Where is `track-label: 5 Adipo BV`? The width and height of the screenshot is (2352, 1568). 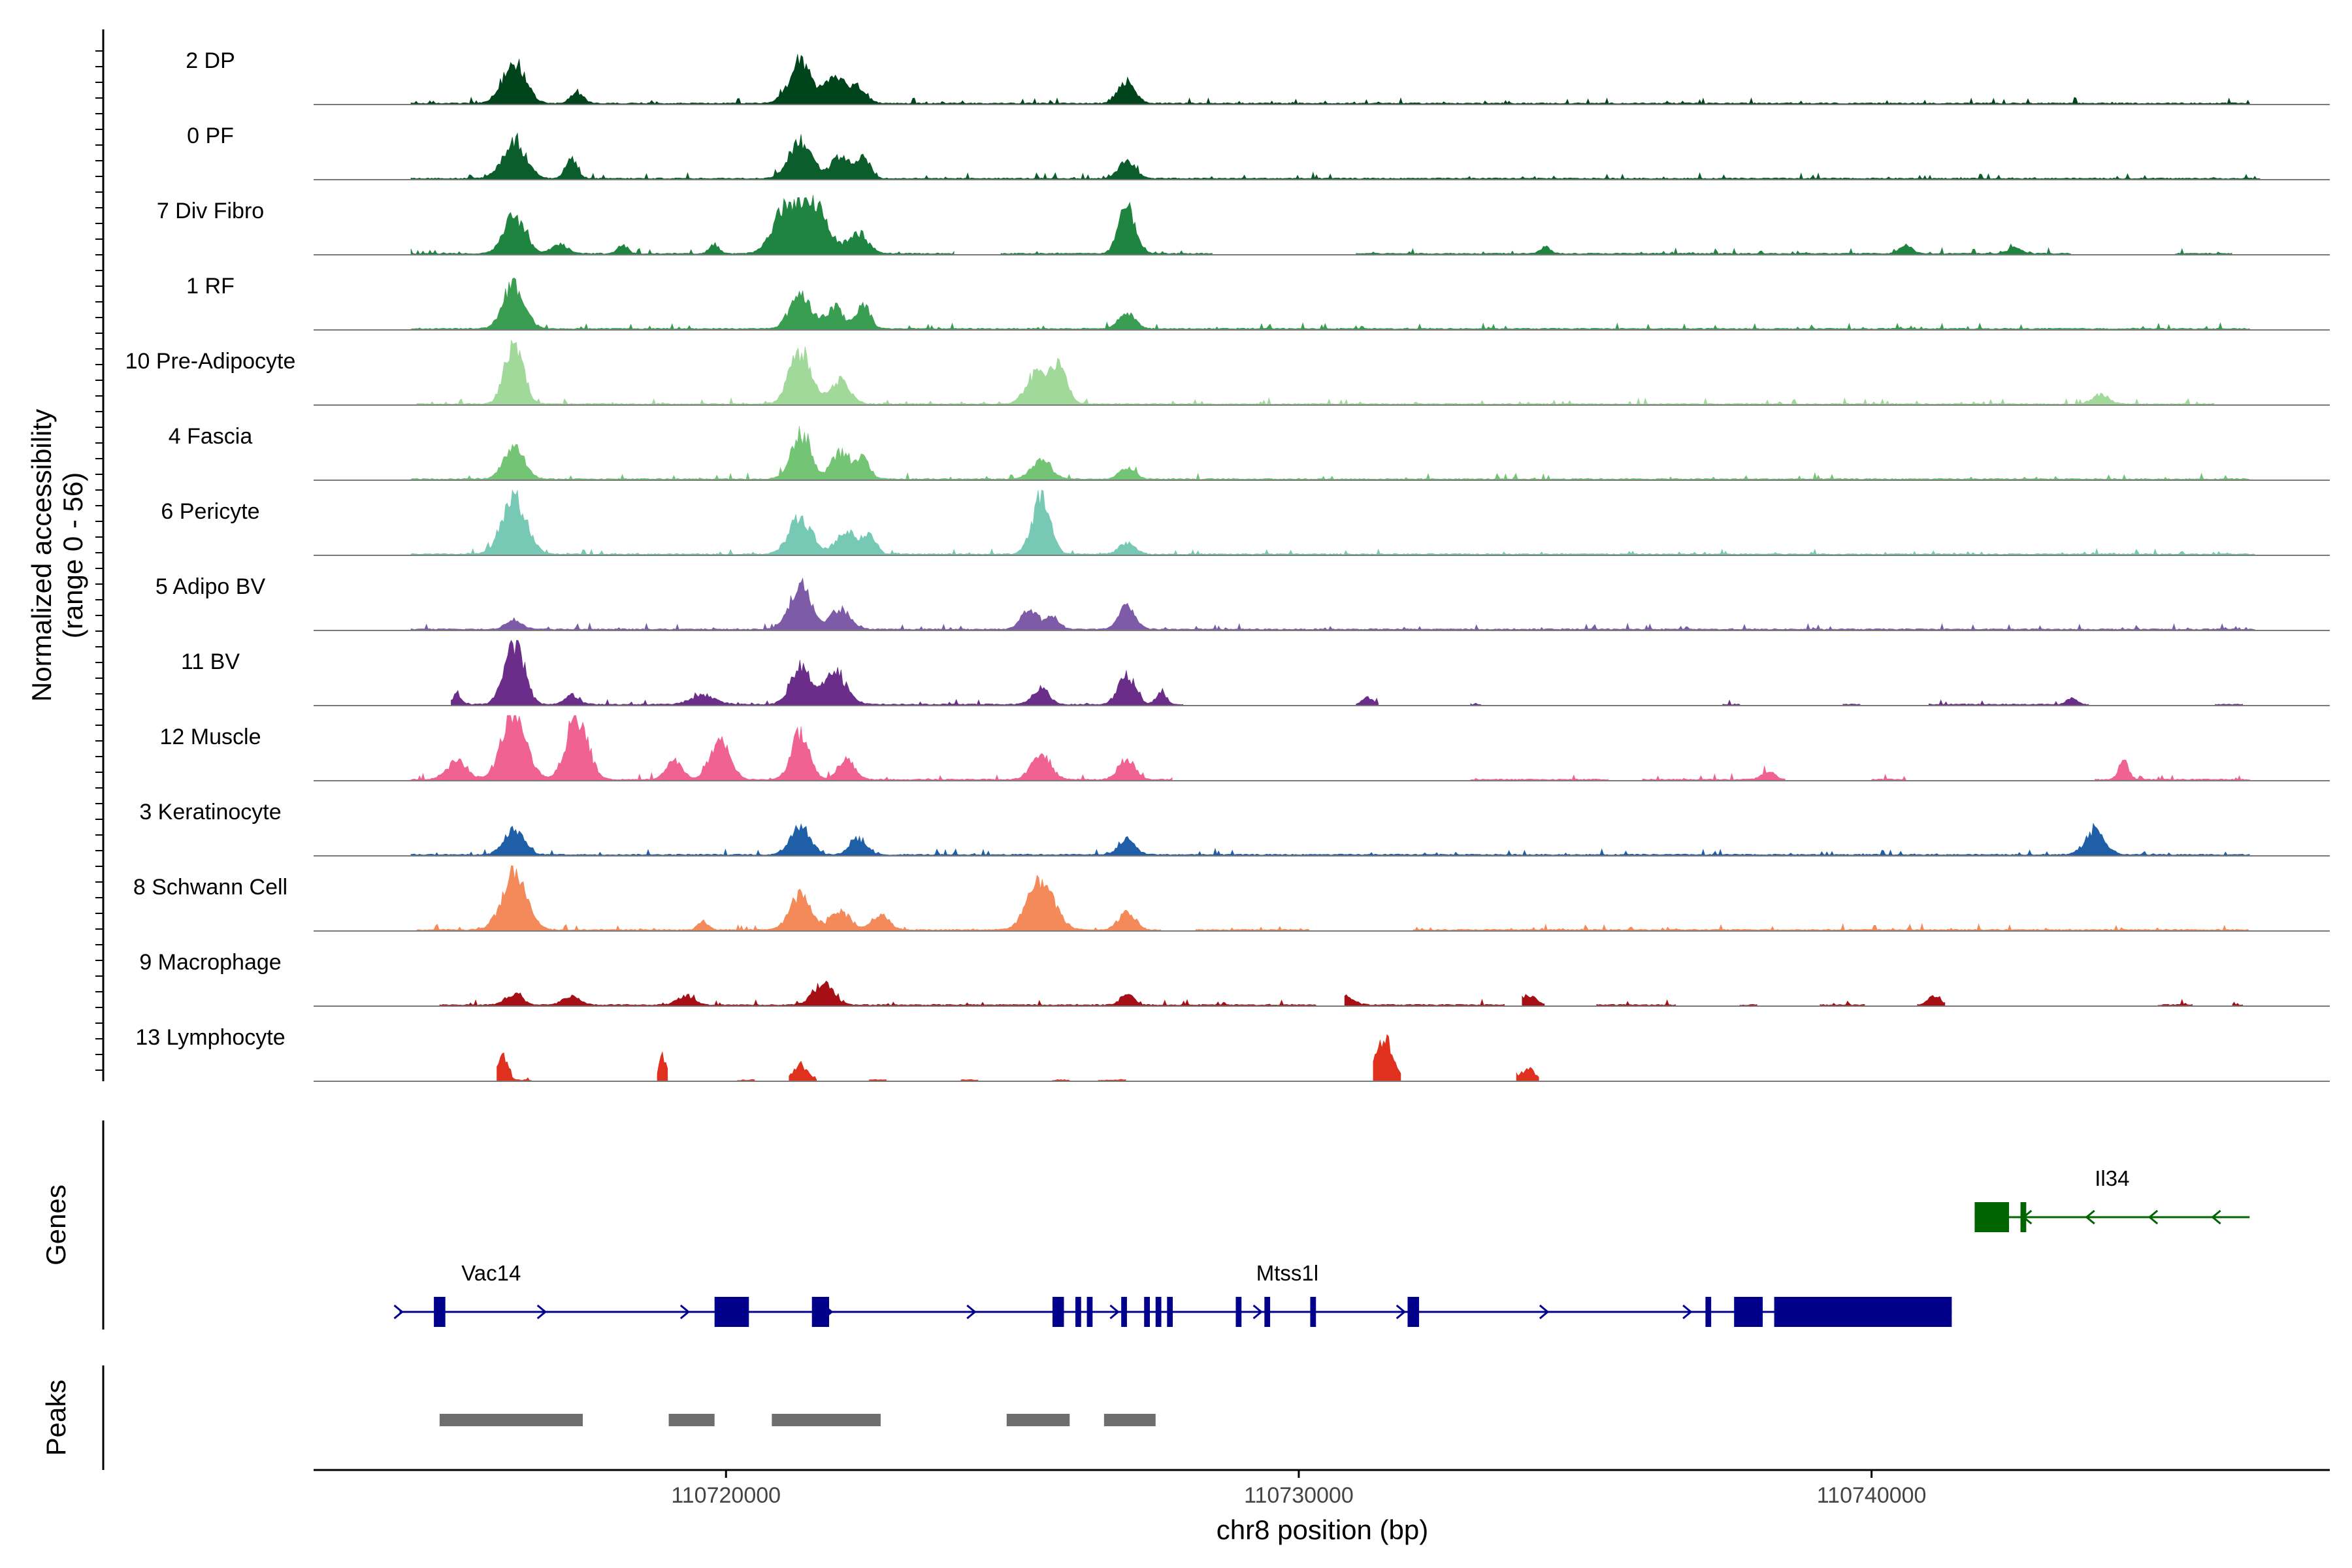
track-label: 5 Adipo BV is located at coordinates (210, 586).